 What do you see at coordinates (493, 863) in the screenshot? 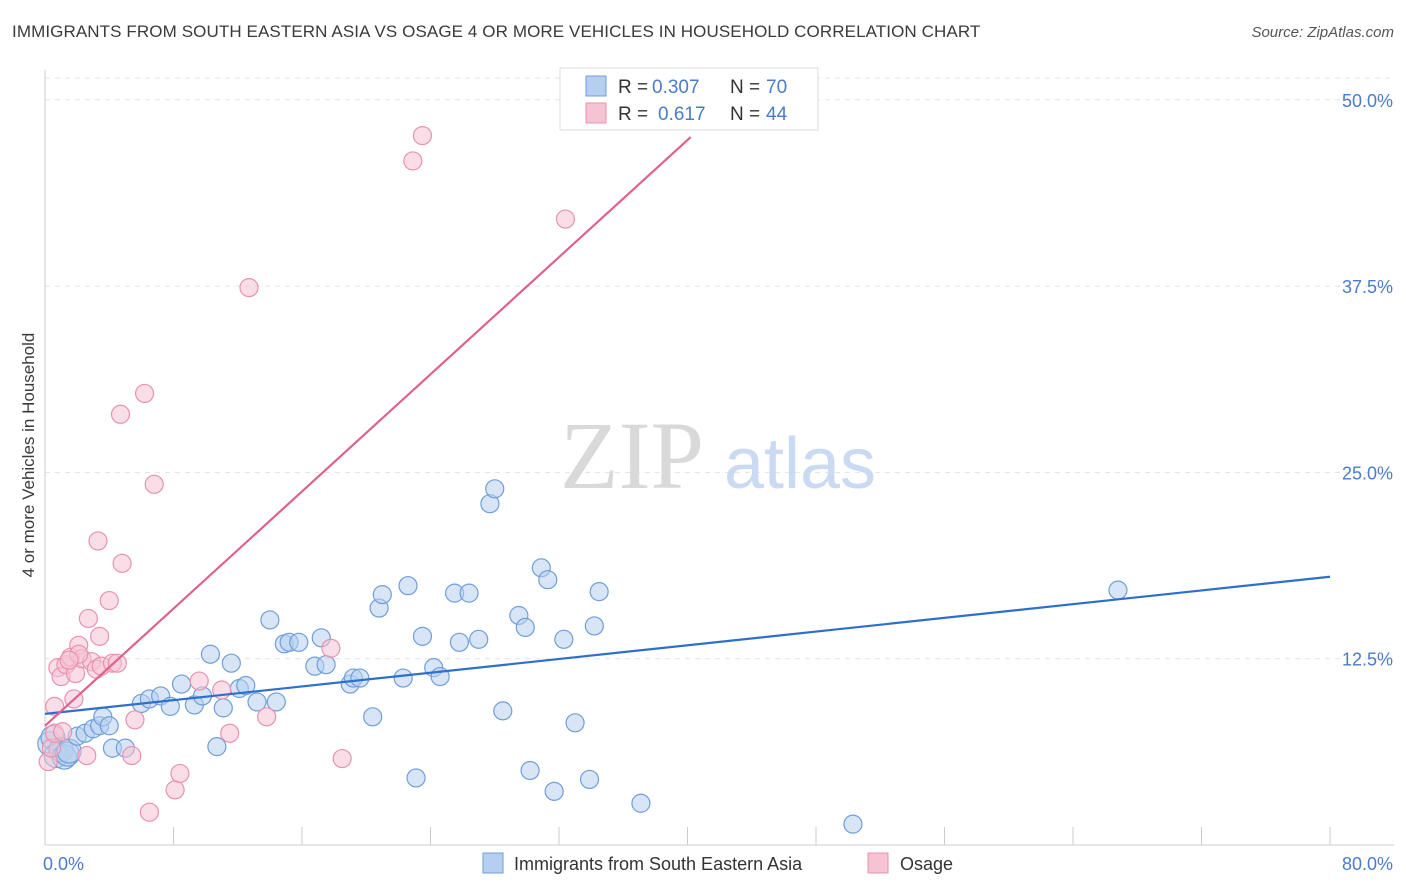
I see `legend-swatch-blue` at bounding box center [493, 863].